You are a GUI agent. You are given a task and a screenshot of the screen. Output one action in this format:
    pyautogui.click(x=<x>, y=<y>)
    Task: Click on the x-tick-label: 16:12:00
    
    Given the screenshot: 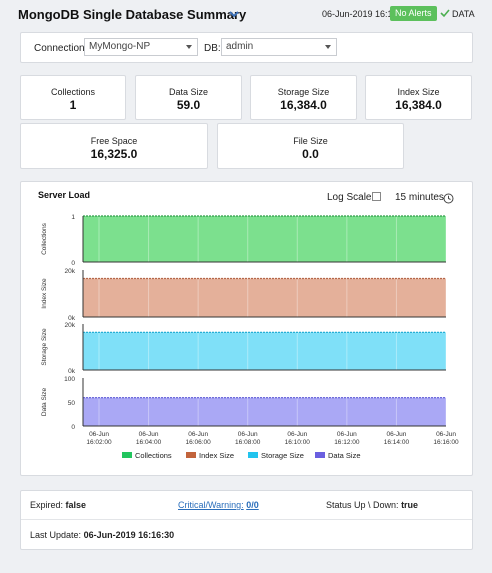 What is the action you would take?
    pyautogui.click(x=347, y=442)
    